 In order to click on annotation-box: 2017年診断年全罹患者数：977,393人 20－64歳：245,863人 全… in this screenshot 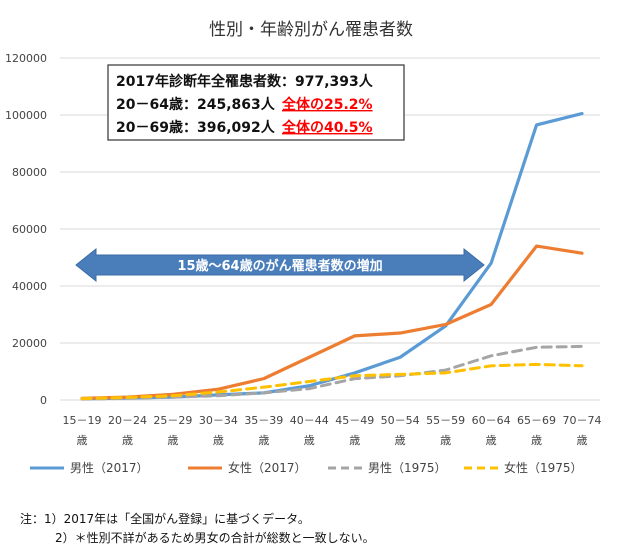, I will do `click(256, 102)`.